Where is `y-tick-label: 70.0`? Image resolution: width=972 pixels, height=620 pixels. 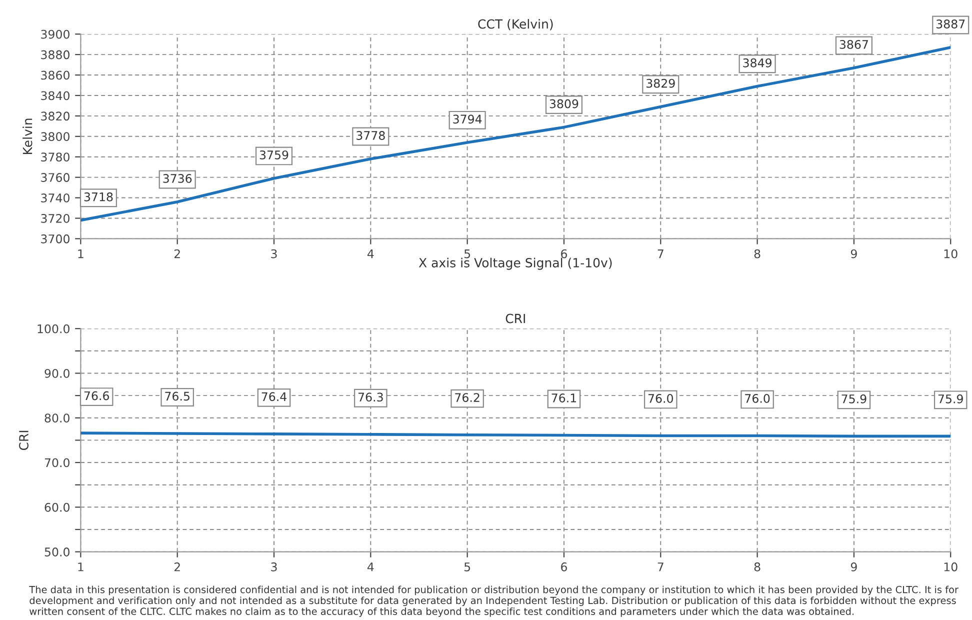
y-tick-label: 70.0 is located at coordinates (57, 463).